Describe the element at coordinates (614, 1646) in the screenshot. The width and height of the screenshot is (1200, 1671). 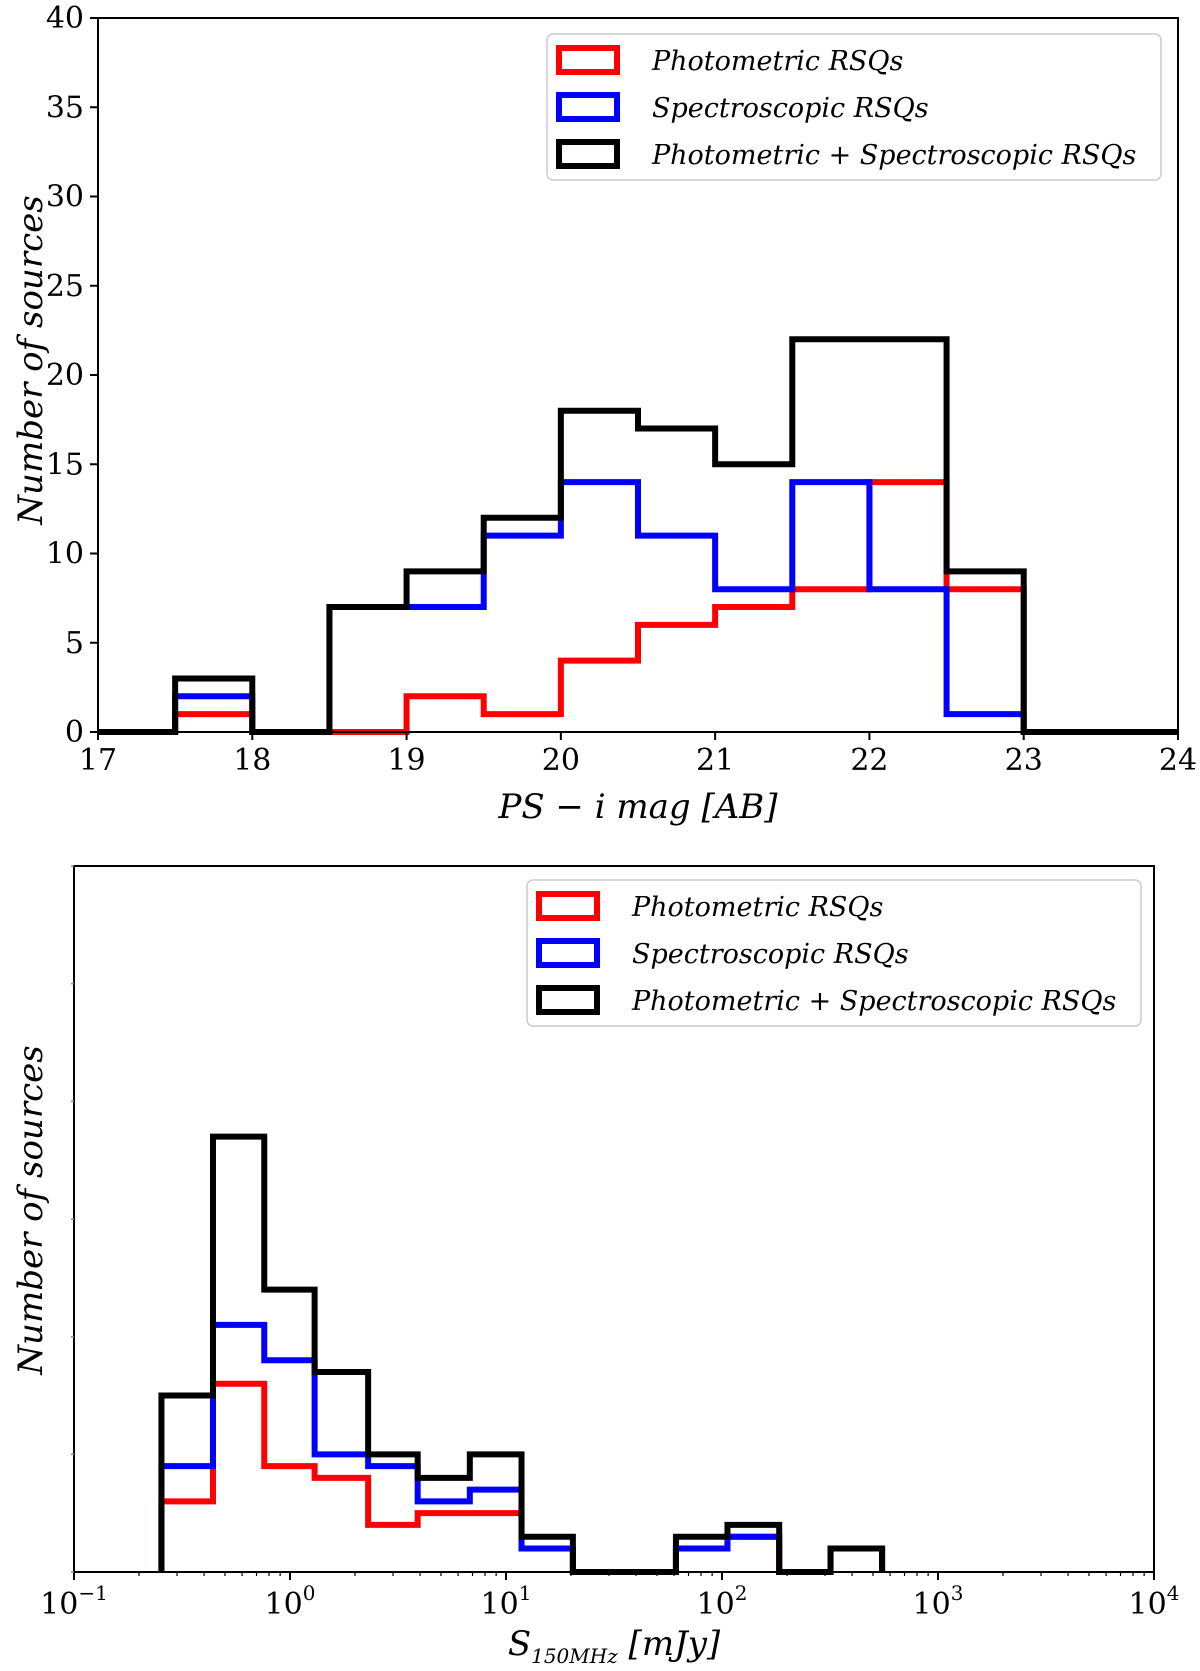
I see `x-axis-title: S150MHz [mJy]` at that location.